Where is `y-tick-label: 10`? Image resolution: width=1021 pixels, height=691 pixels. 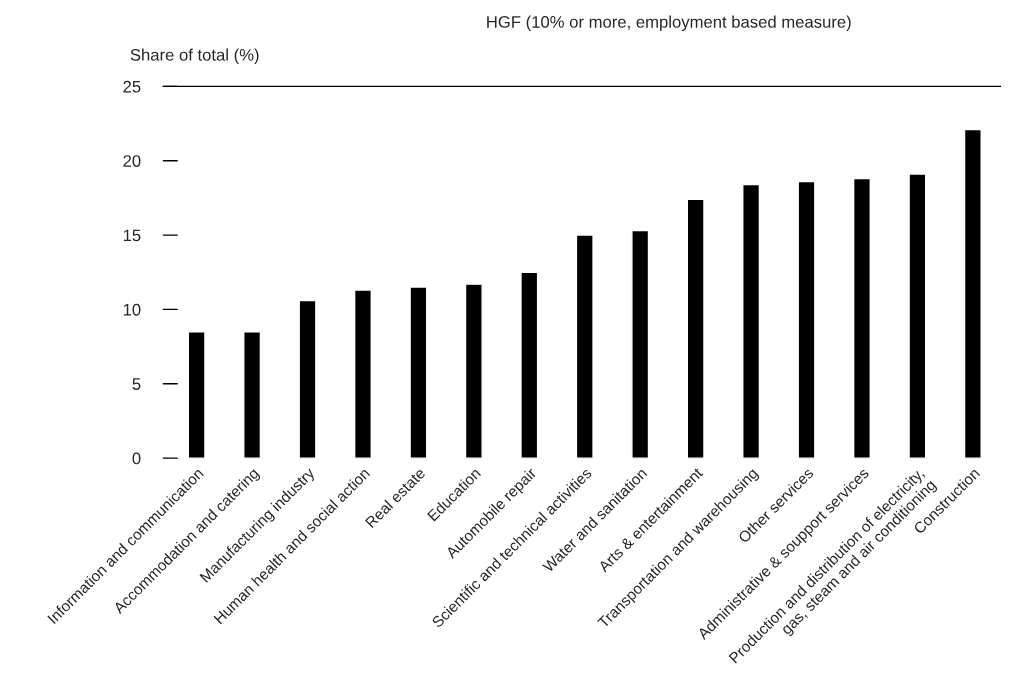 y-tick-label: 10 is located at coordinates (132, 309).